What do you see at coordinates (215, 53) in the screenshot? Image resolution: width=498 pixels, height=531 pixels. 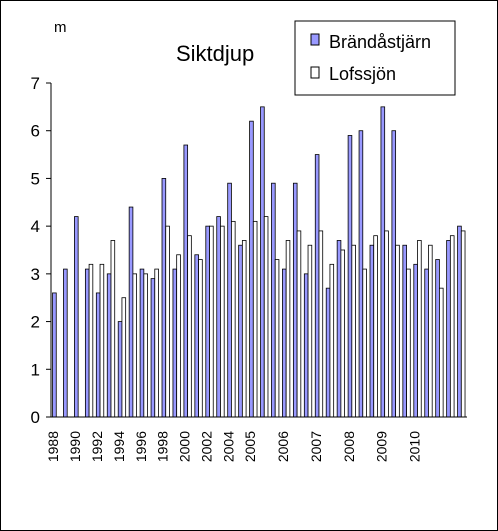 I see `chart-title: Siktdjup` at bounding box center [215, 53].